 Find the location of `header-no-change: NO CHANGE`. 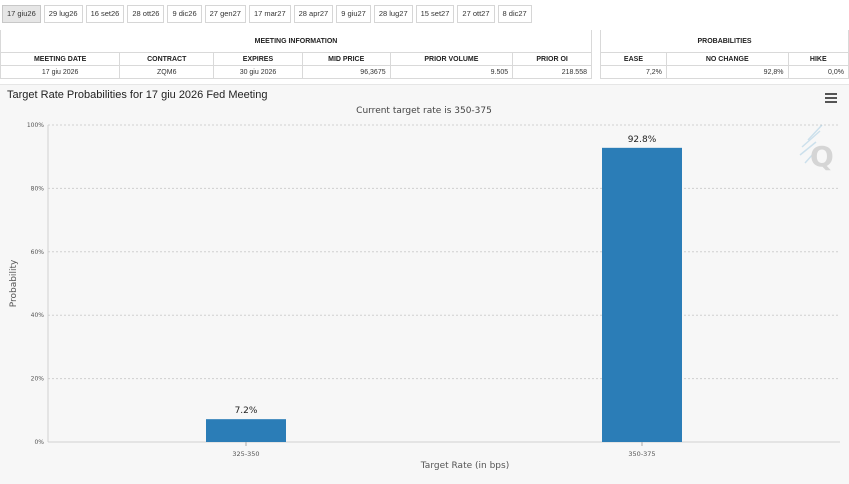

header-no-change: NO CHANGE is located at coordinates (727, 59).